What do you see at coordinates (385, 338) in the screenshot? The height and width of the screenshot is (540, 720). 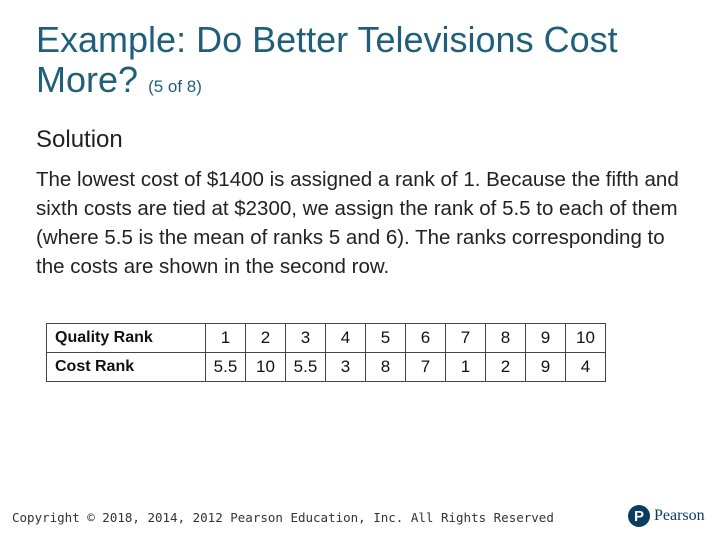 I see `table-cell: 5` at bounding box center [385, 338].